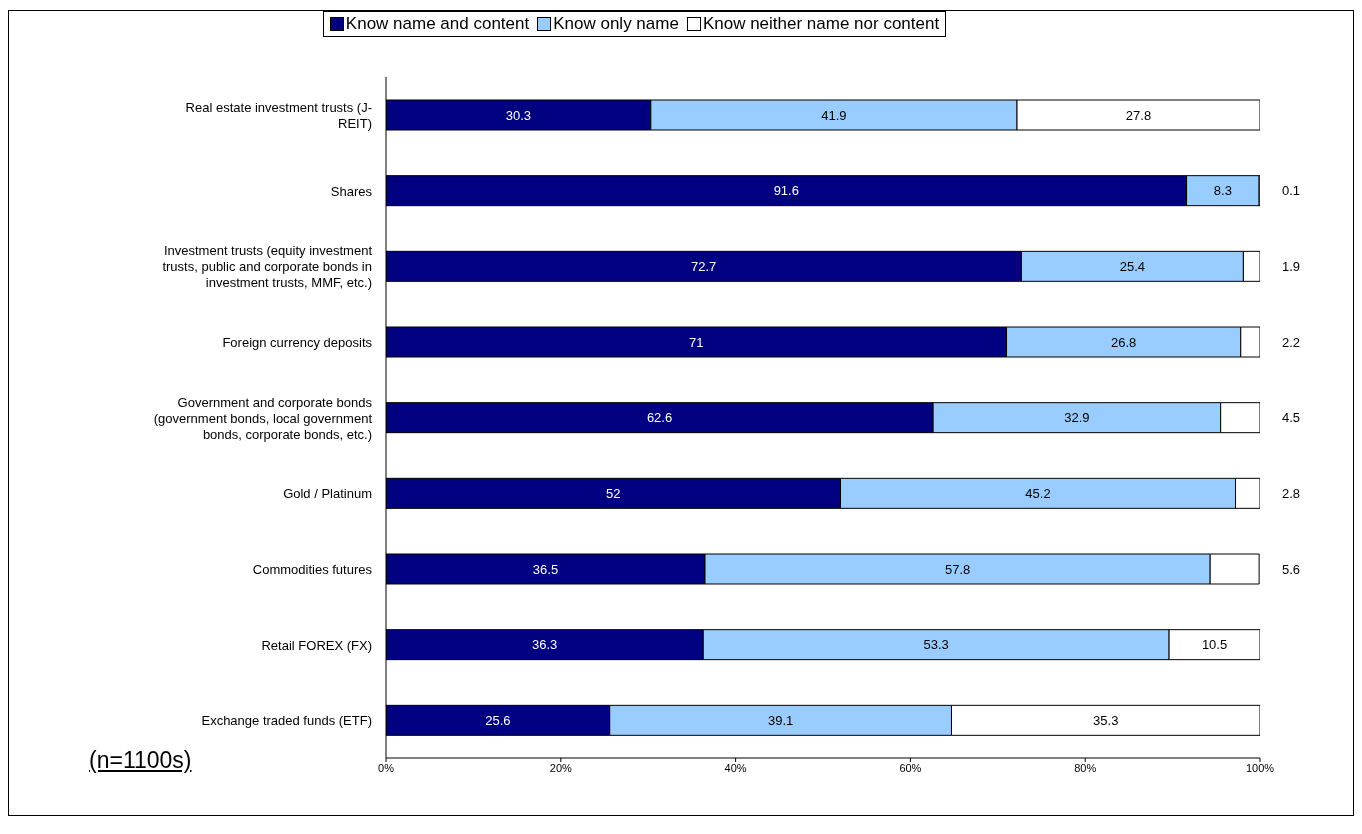 The image size is (1362, 834). I want to click on y-tick-label: Government and corporate bonds (government bonds, local government bonds, corporate bonds, etc.), so click(263, 417).